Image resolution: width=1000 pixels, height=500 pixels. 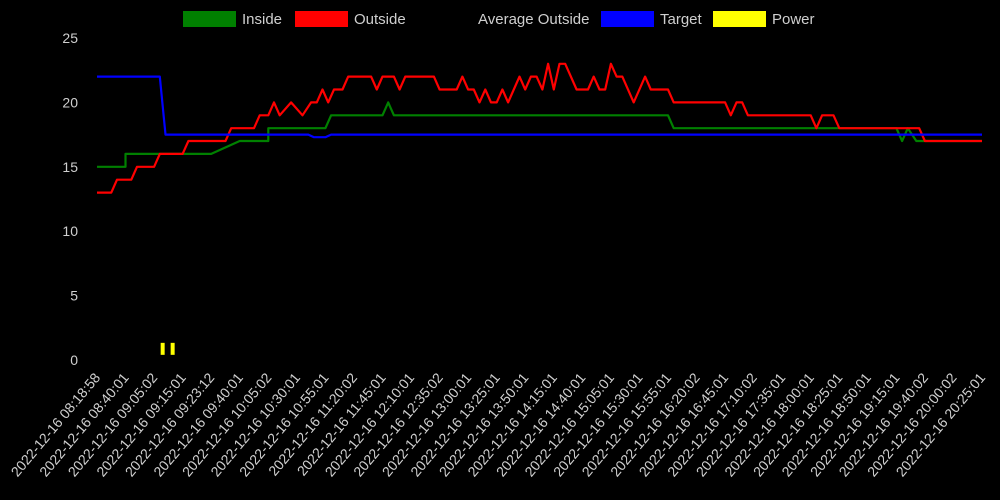 What do you see at coordinates (70, 102) in the screenshot?
I see `y-tick-label: 20` at bounding box center [70, 102].